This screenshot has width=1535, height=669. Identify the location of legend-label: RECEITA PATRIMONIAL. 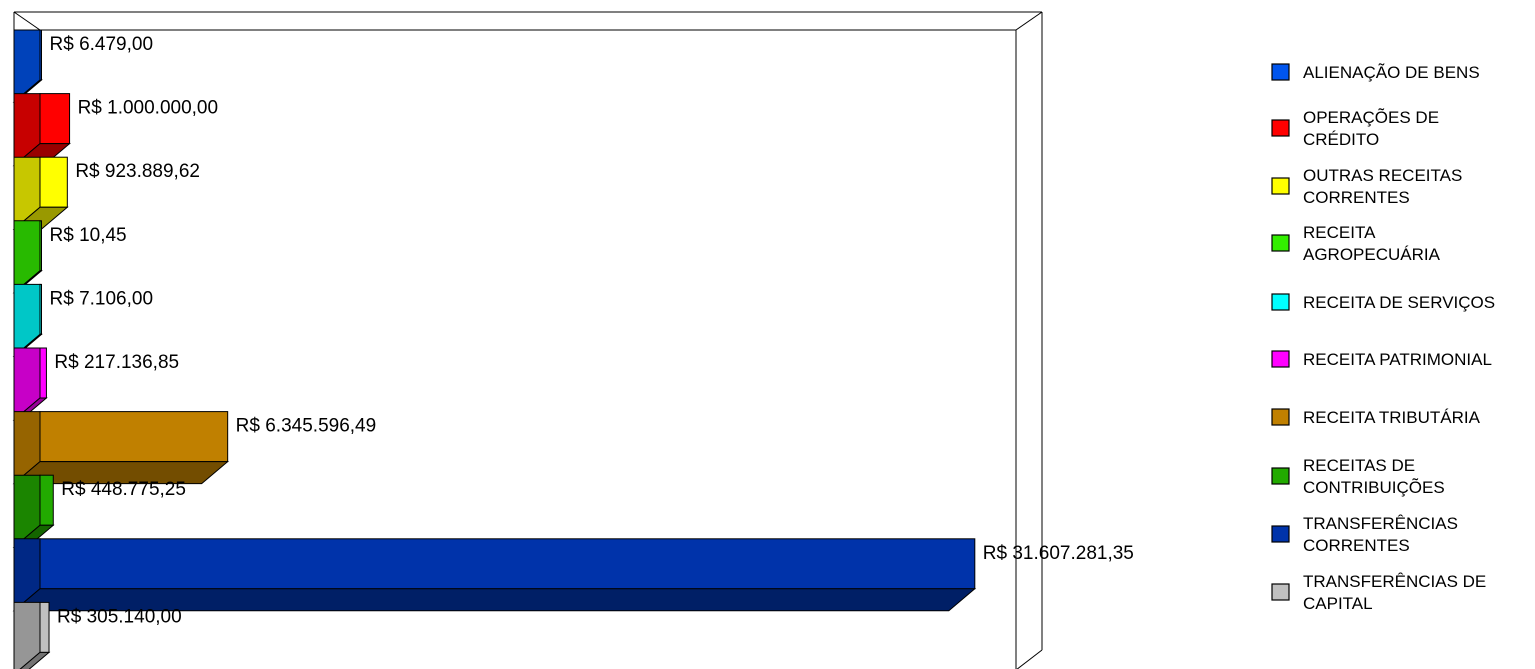
(1397, 359).